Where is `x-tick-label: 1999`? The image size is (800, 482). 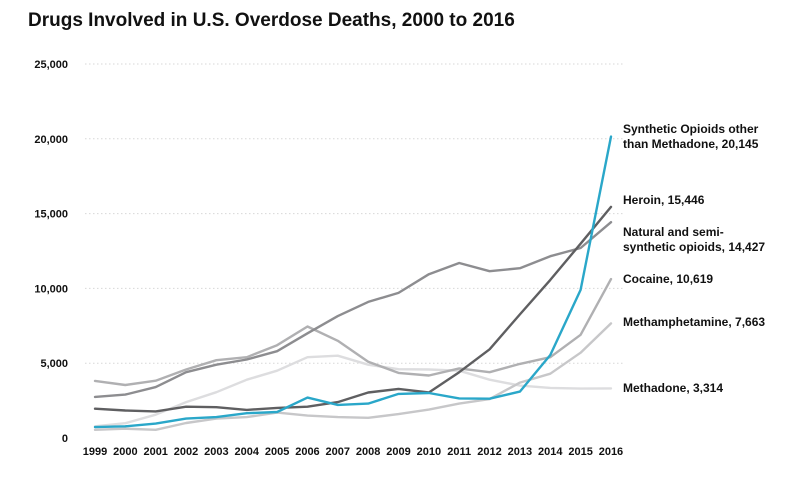 x-tick-label: 1999 is located at coordinates (95, 452).